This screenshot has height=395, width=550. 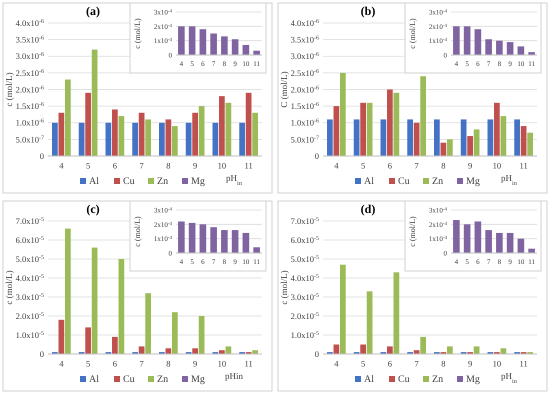 What do you see at coordinates (305, 106) in the screenshot?
I see `y-tick-label: 1.5x10$^{-6}$` at bounding box center [305, 106].